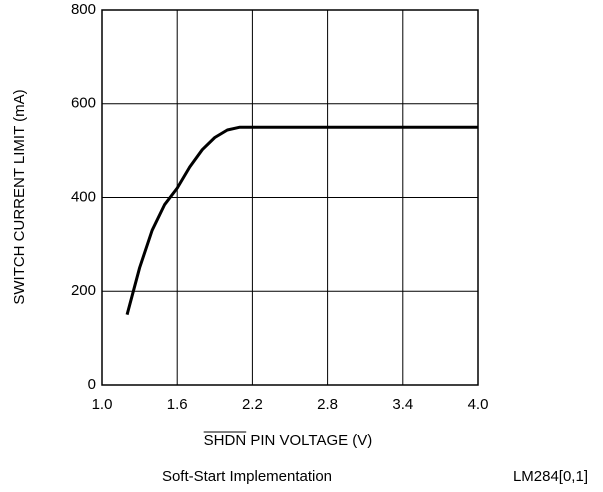 The image size is (603, 492). Describe the element at coordinates (402, 404) in the screenshot. I see `x-tick-label: 3.4` at that location.